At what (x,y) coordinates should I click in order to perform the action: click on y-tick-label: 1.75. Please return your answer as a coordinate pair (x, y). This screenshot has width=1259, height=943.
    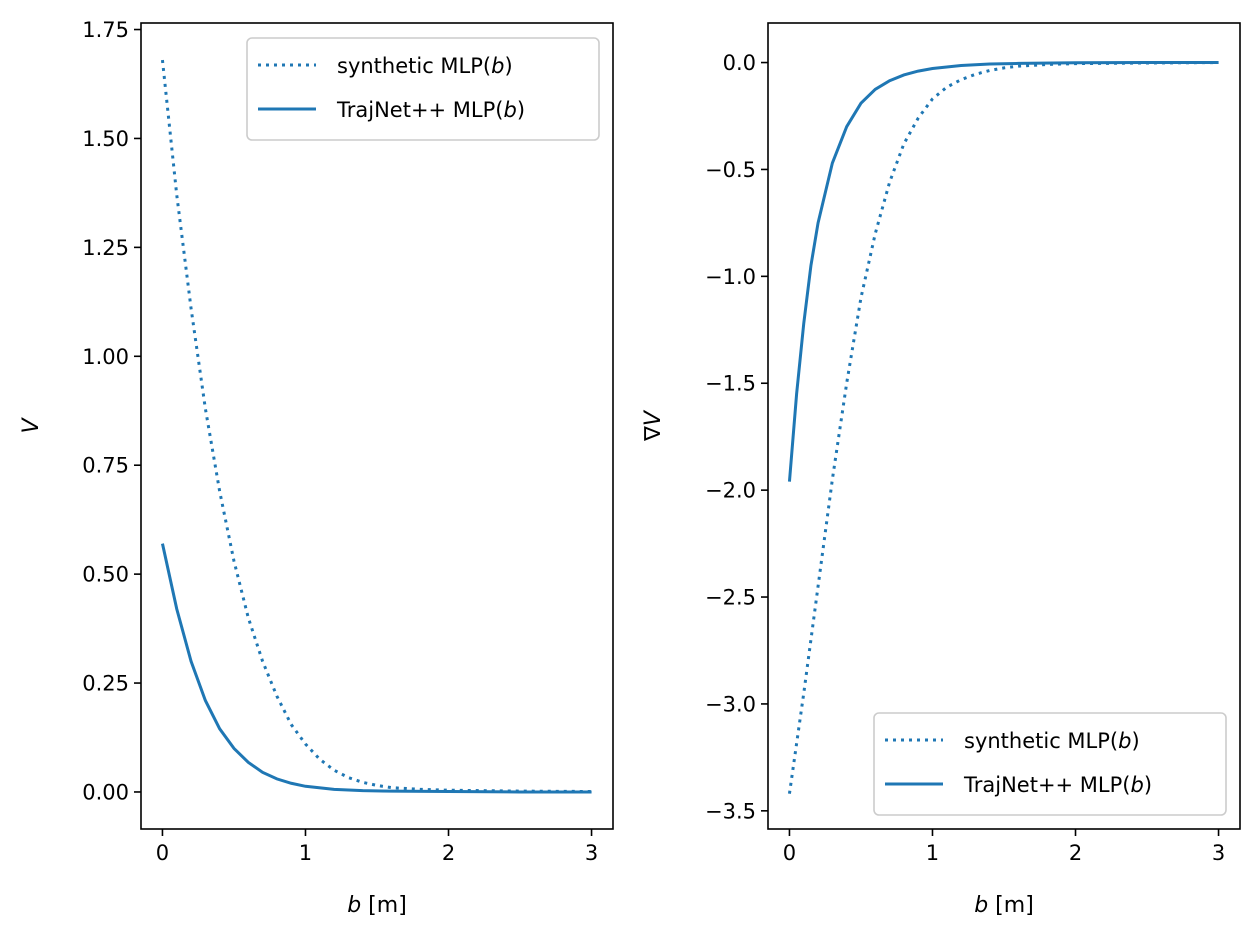
    Looking at the image, I should click on (105, 30).